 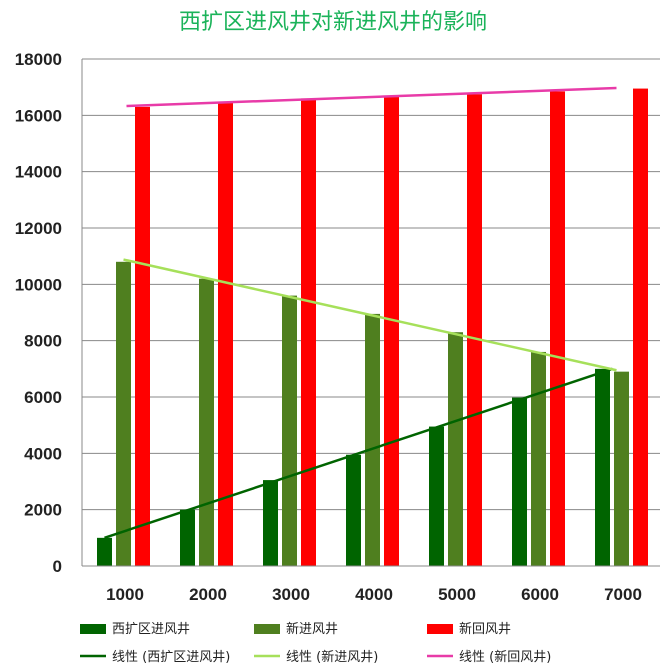 I want to click on x-tick-label: 6000, so click(x=540, y=594).